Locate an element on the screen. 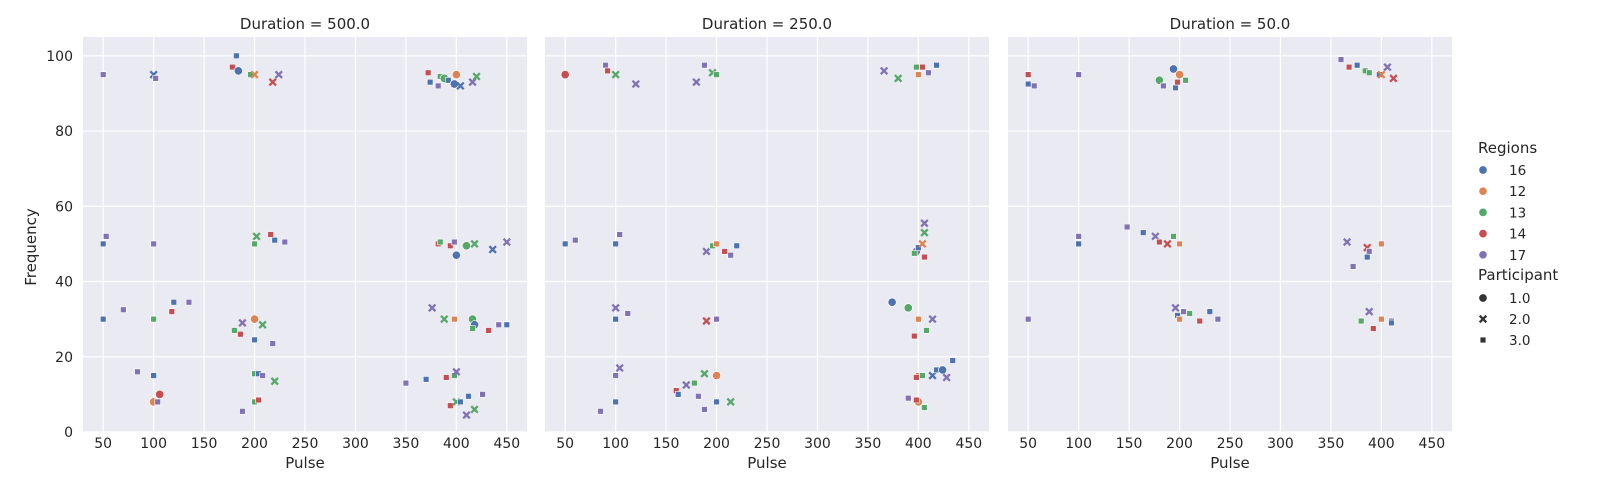 The height and width of the screenshot is (500, 1603). legend-label: 2.0 is located at coordinates (1519, 320).